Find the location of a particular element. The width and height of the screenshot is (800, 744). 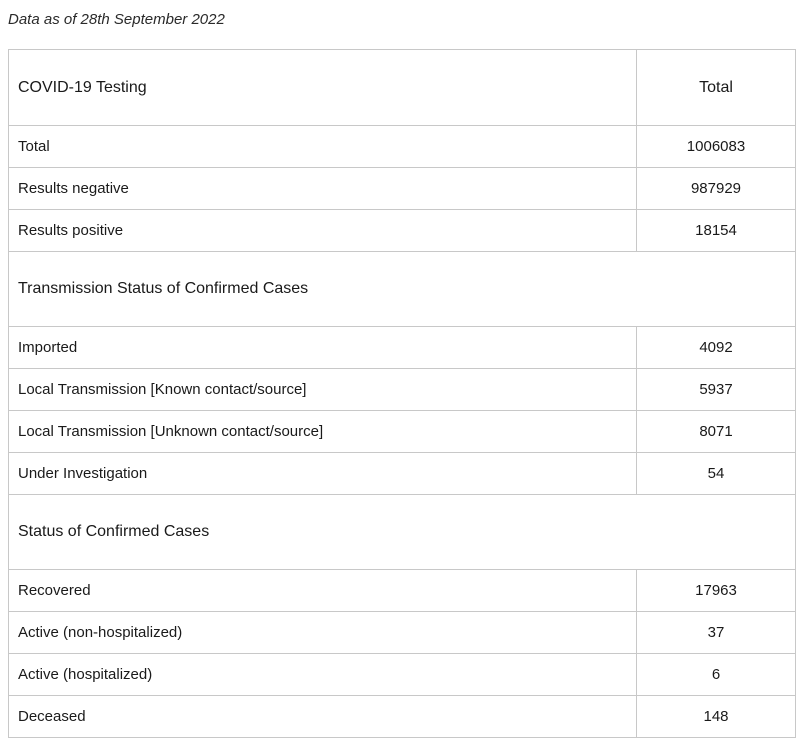

table-row: Deceased 148 is located at coordinates (402, 716).